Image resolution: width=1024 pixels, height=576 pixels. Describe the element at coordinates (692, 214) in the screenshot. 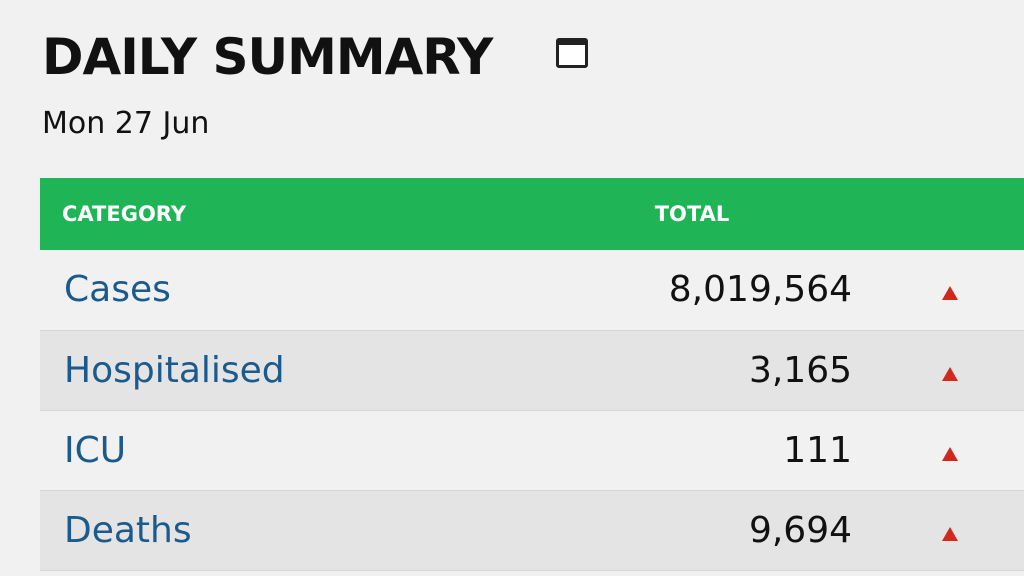

I see `column-header: TOTAL` at that location.